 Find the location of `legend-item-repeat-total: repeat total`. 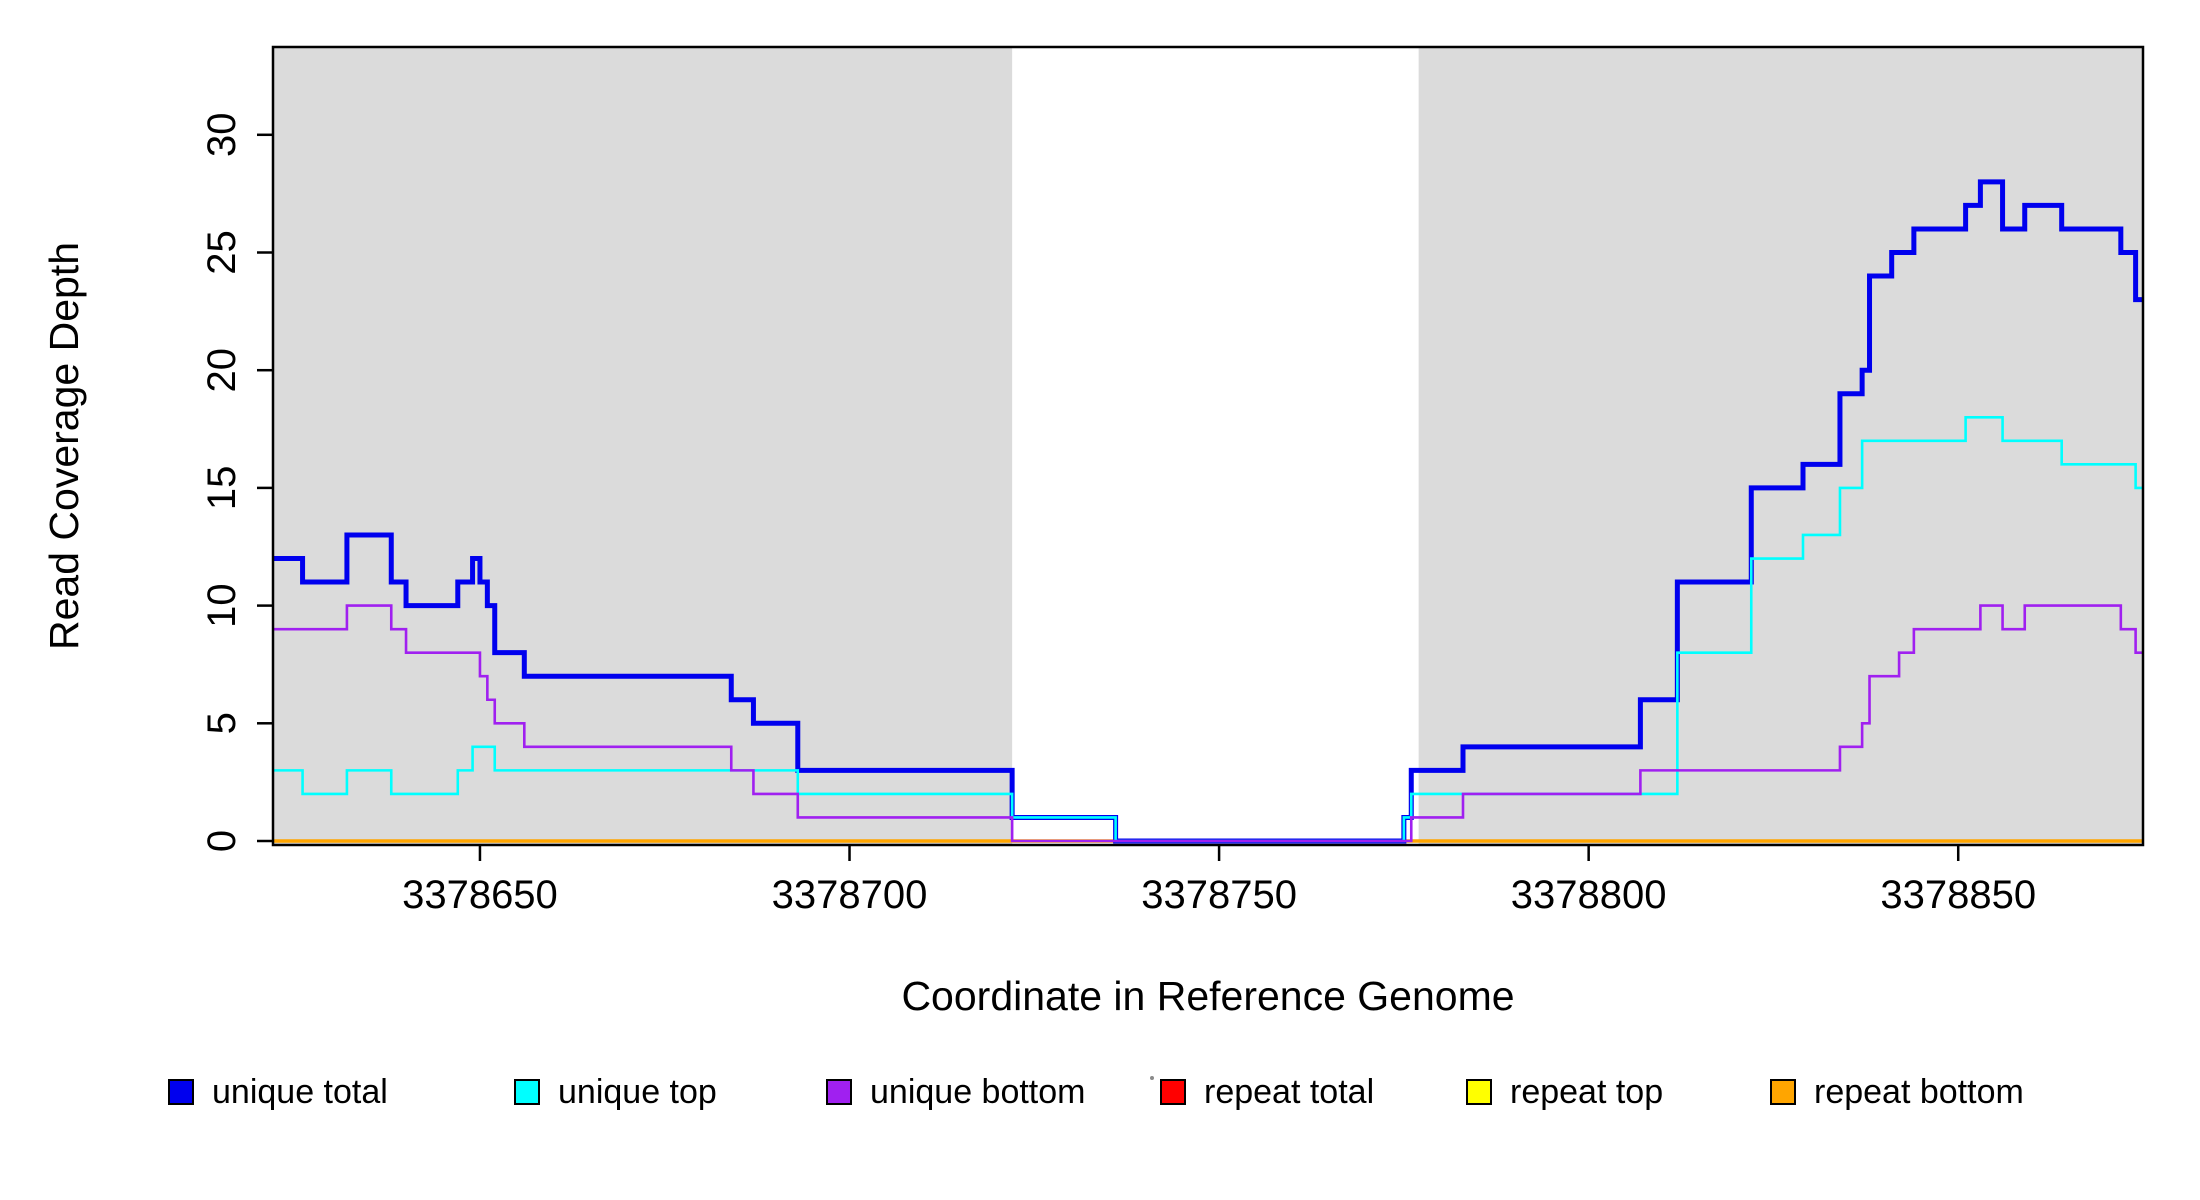

legend-item-repeat-total: repeat total is located at coordinates (1267, 1092).